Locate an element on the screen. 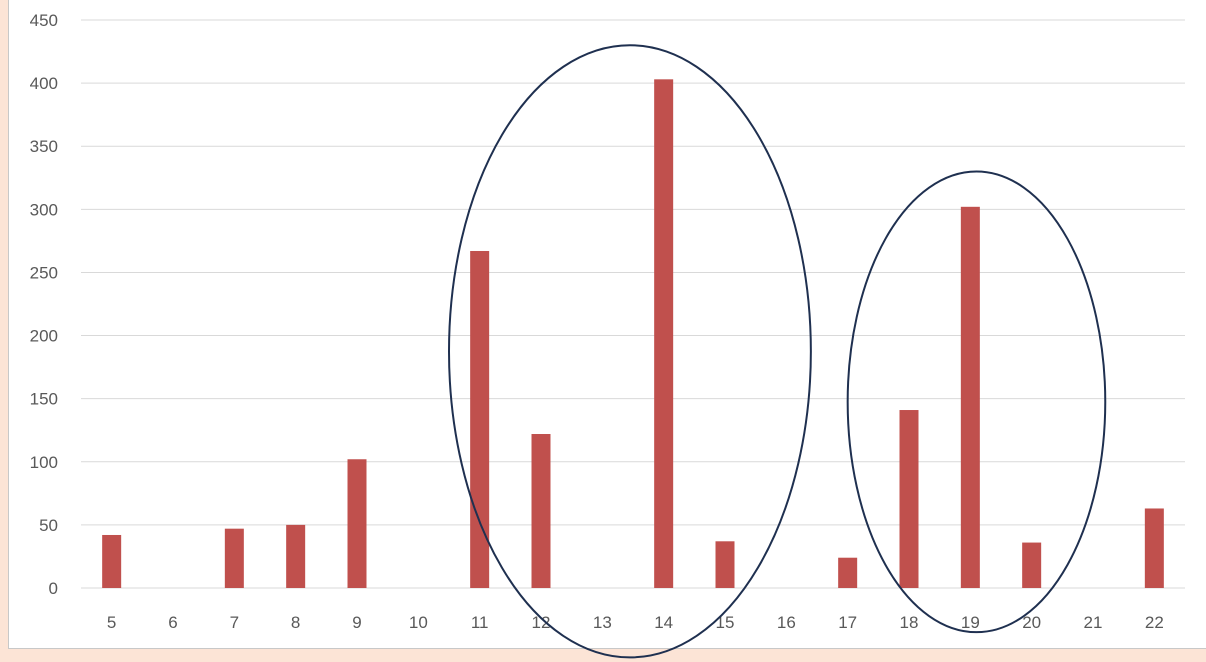  x-tick-label: 10 is located at coordinates (418, 622).